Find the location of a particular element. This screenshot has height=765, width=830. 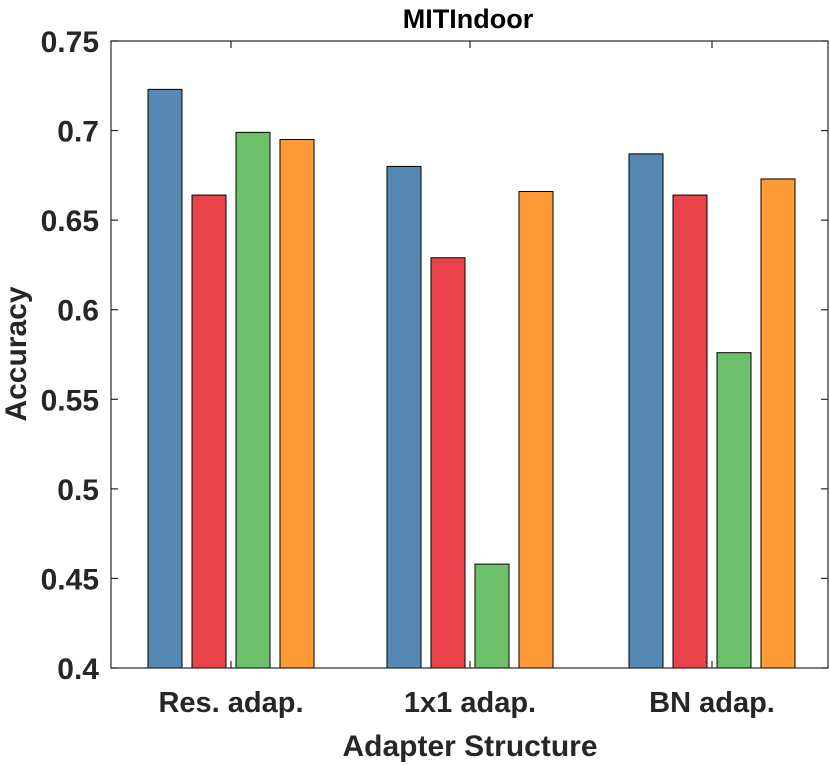

y-tick-label: 0.45 is located at coordinates (70, 579).